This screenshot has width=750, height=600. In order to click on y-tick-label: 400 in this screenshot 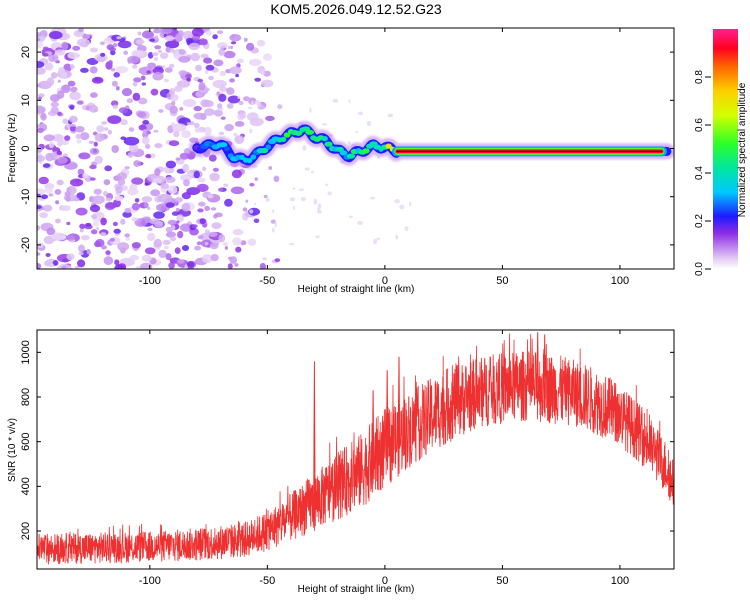, I will do `click(26, 486)`.